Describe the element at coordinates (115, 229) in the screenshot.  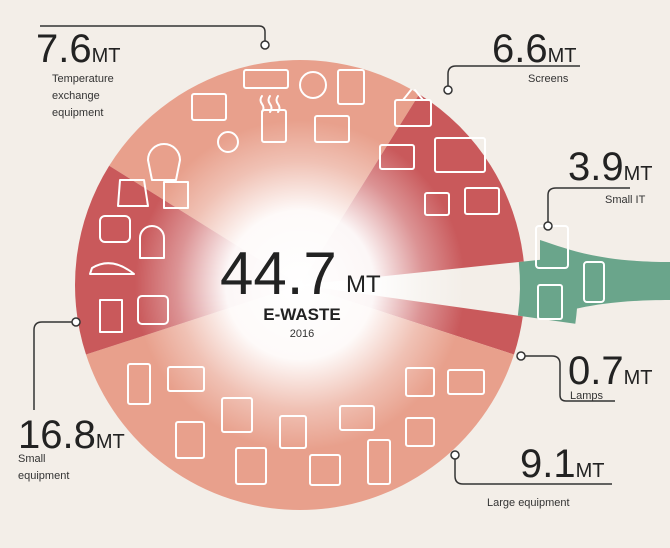
I see `bread-maker-icon` at that location.